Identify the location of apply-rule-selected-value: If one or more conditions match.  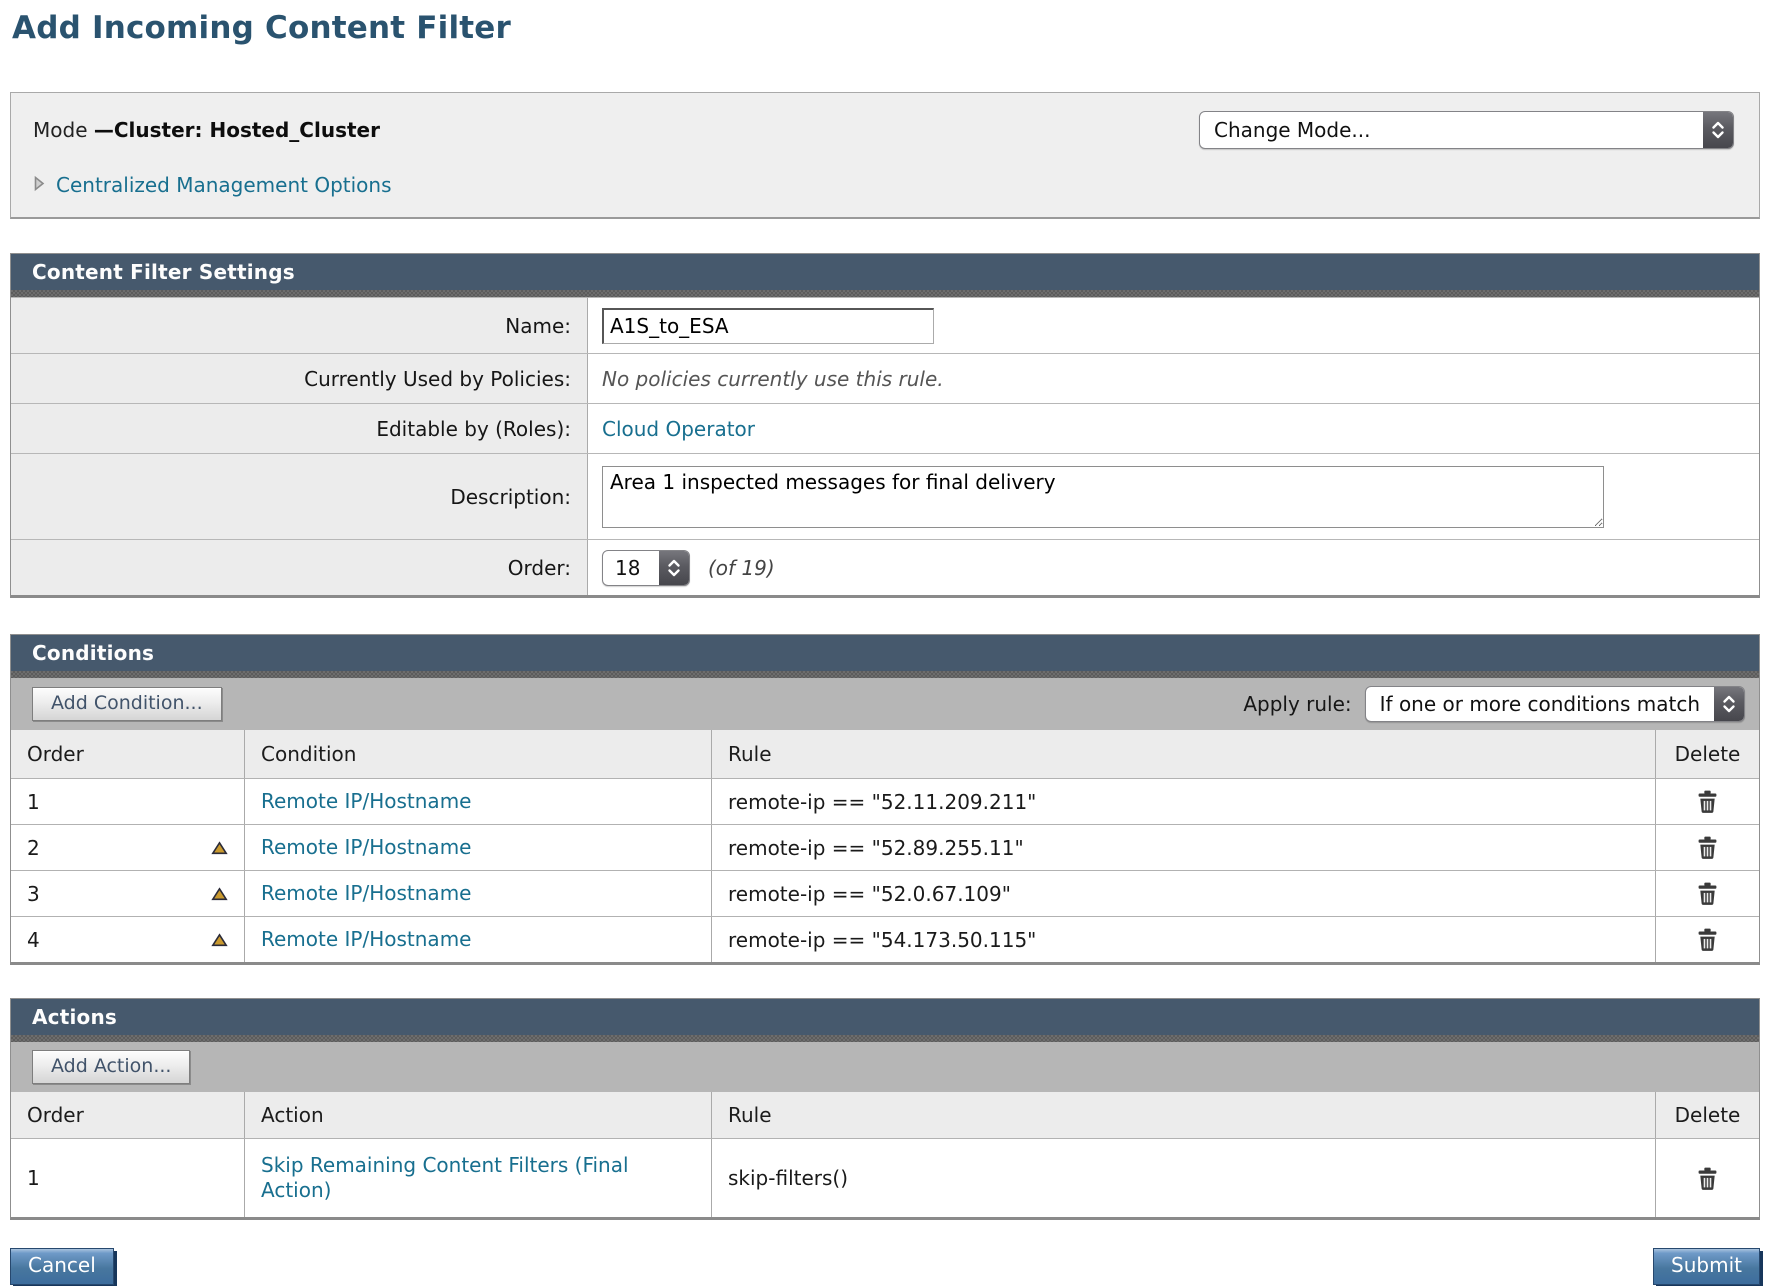
(1539, 704).